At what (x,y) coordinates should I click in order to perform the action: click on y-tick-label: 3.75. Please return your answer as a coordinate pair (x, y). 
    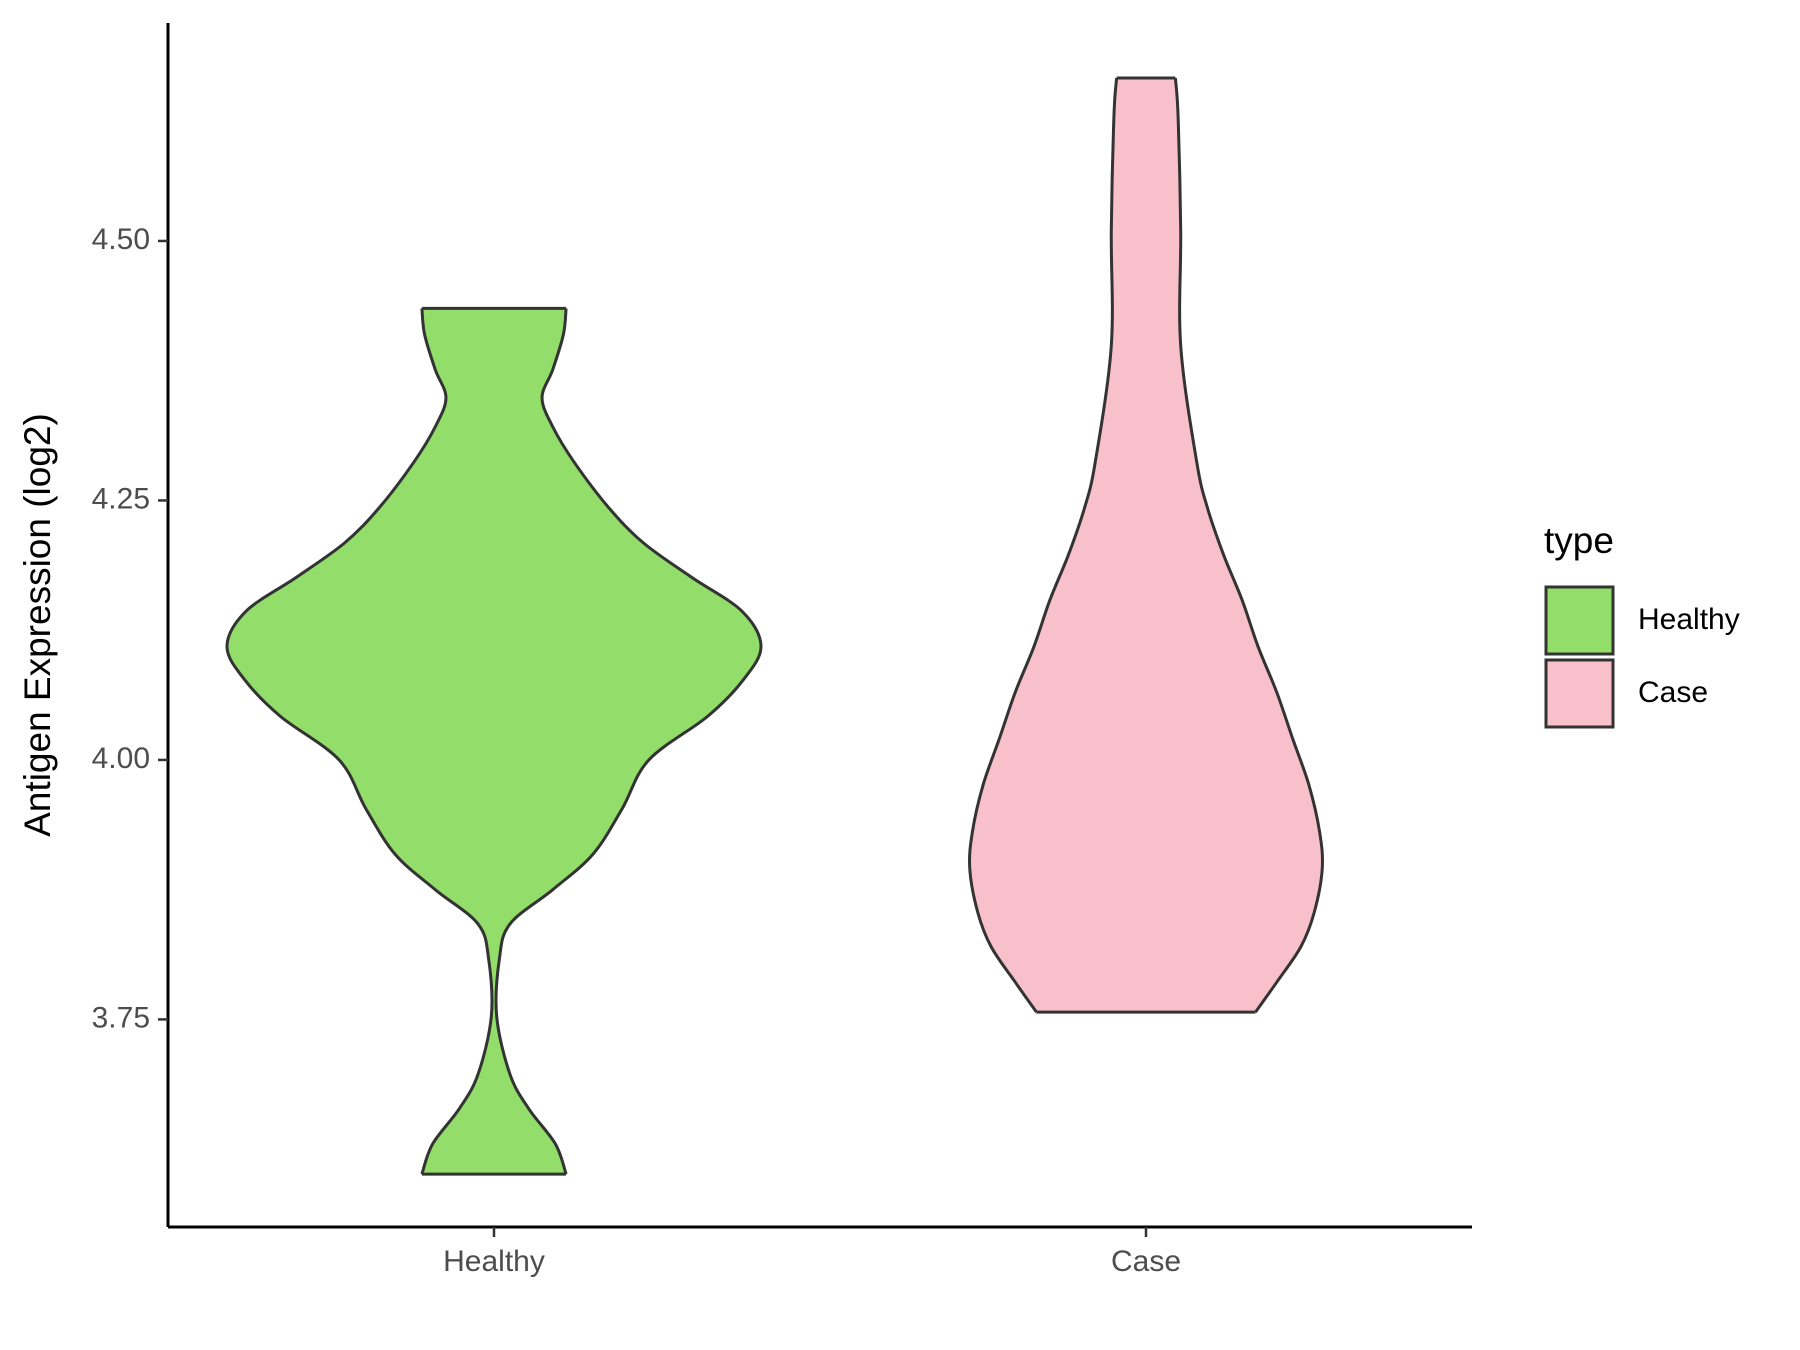
    Looking at the image, I should click on (121, 1017).